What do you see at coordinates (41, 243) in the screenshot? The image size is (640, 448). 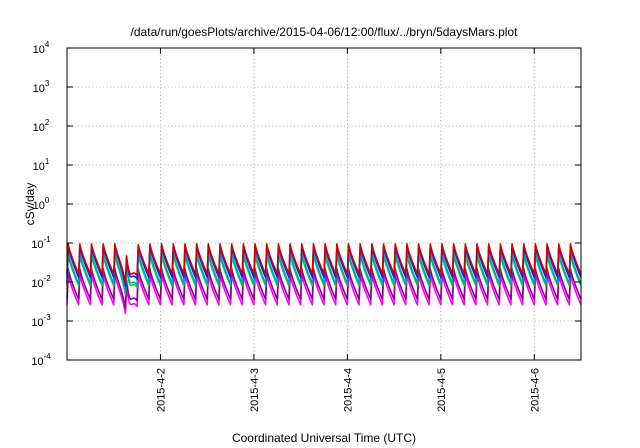 I see `y-tick-label: 10⁻¹` at bounding box center [41, 243].